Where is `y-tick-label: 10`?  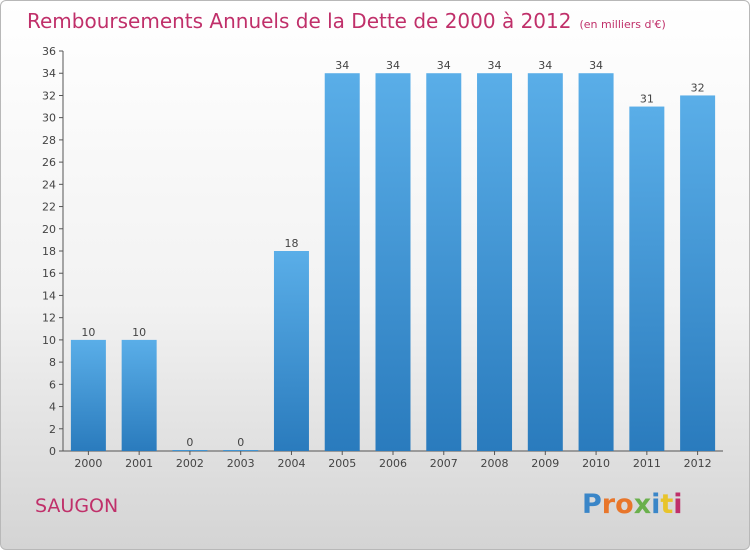
y-tick-label: 10 is located at coordinates (49, 340).